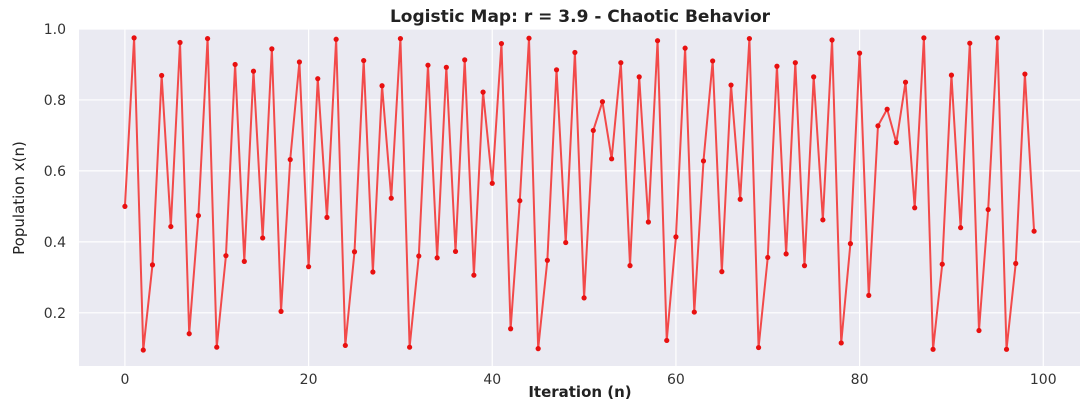 This screenshot has width=1087, height=402. Describe the element at coordinates (580, 17) in the screenshot. I see `chart-title: Logistic Map: r = 3.9 - Chaotic Behavior` at that location.